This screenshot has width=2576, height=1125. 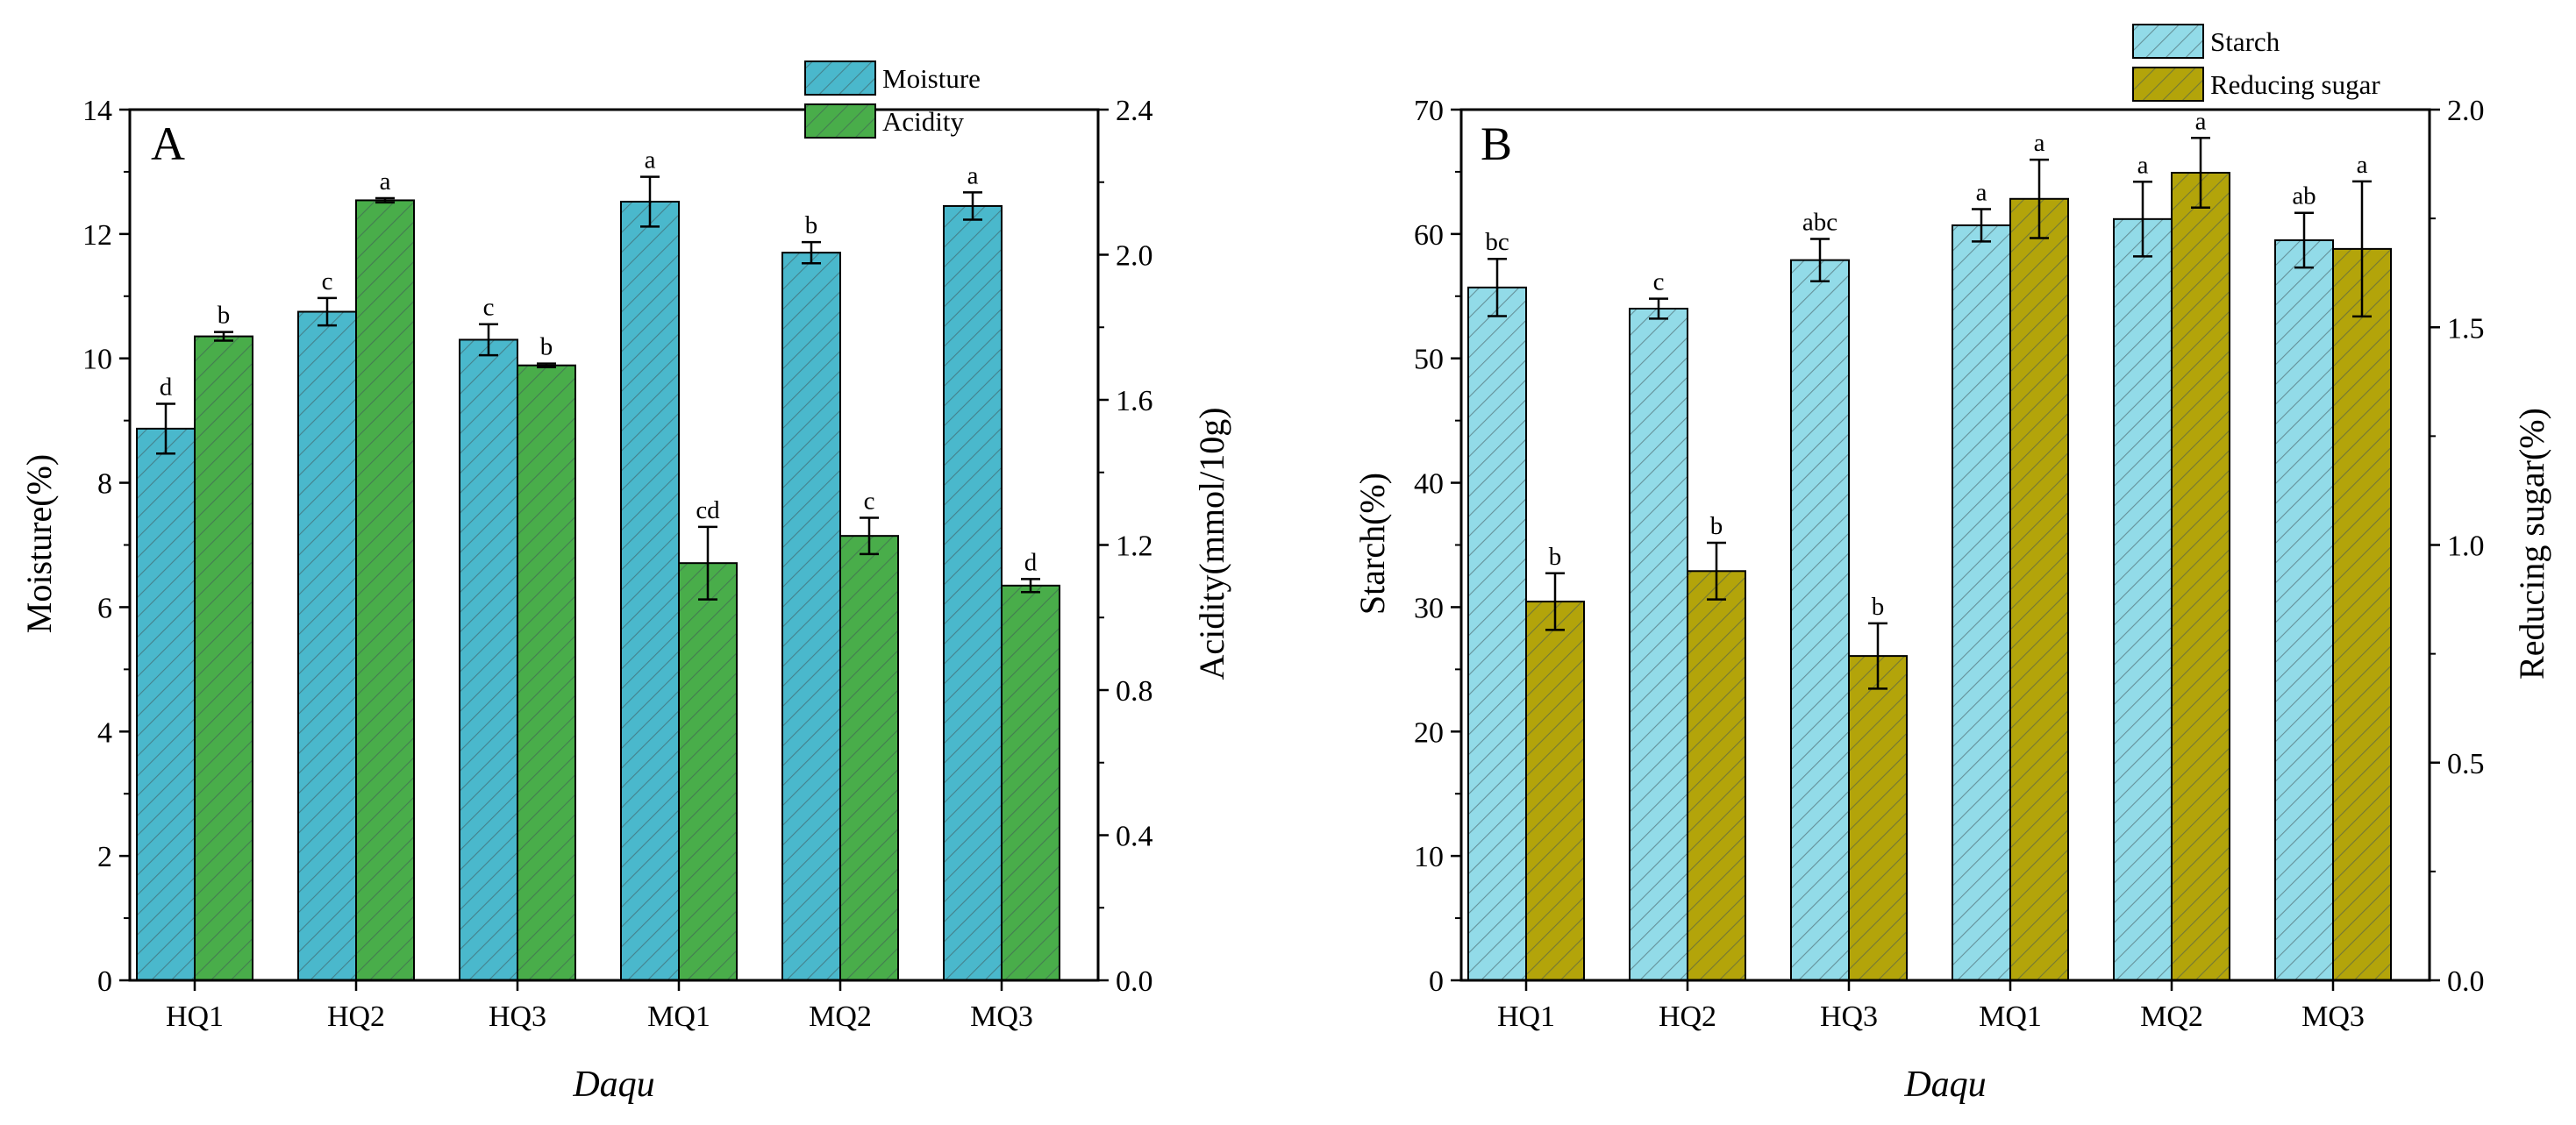 What do you see at coordinates (166, 428) in the screenshot?
I see `error-bar-moisture-hq1` at bounding box center [166, 428].